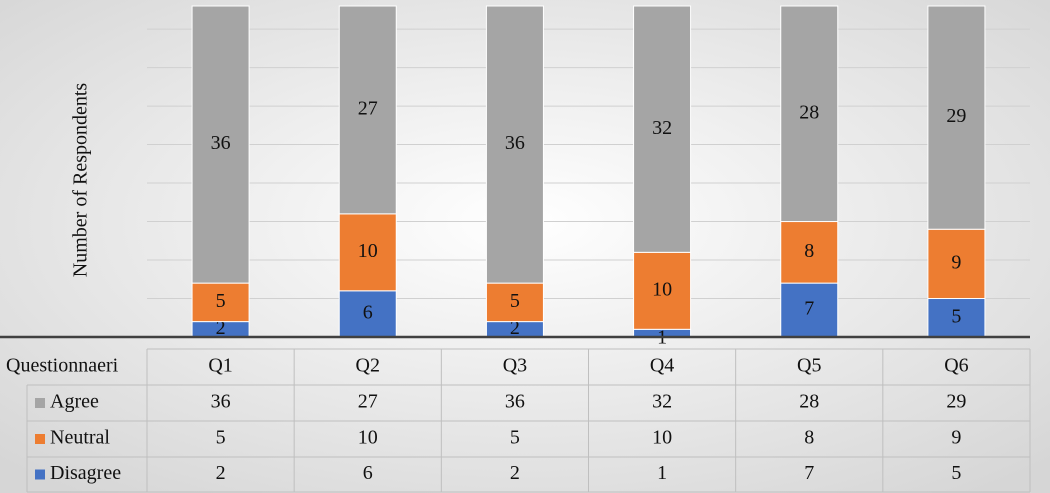 Image resolution: width=1050 pixels, height=493 pixels. I want to click on table-cell: 1, so click(662, 473).